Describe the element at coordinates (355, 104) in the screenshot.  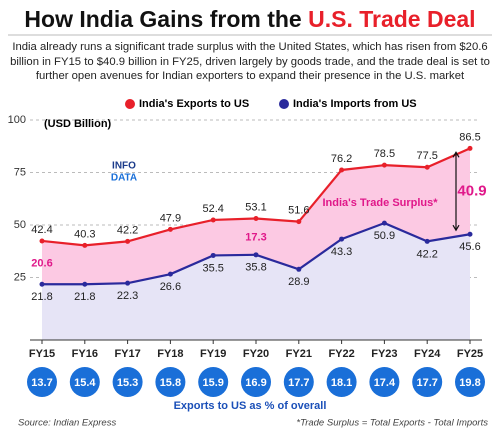
I see `legend-label: India's Imports from US` at that location.